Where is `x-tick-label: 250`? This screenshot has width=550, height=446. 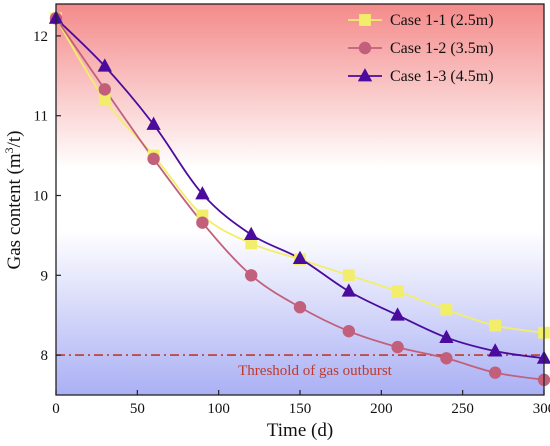
x-tick-label: 250 is located at coordinates (462, 409).